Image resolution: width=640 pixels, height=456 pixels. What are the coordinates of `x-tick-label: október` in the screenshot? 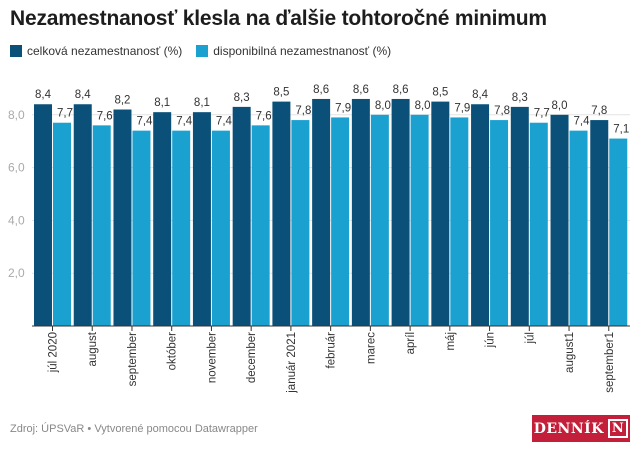 It's located at (173, 351).